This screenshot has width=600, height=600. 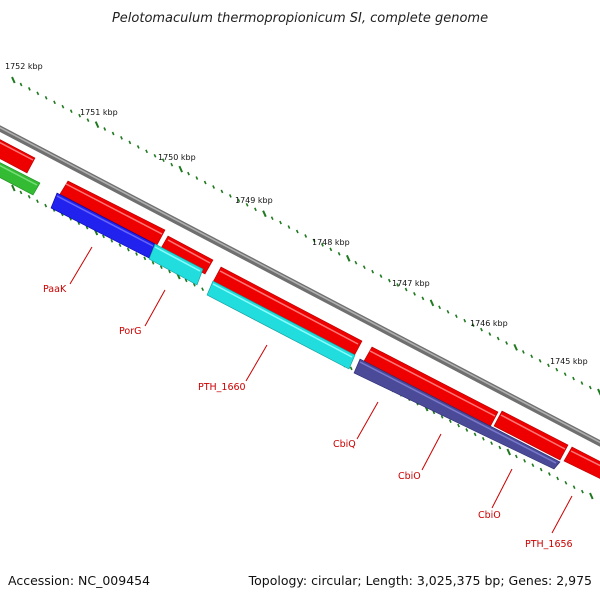 What do you see at coordinates (281, 325) in the screenshot?
I see `reverse-cds-pth1660` at bounding box center [281, 325].